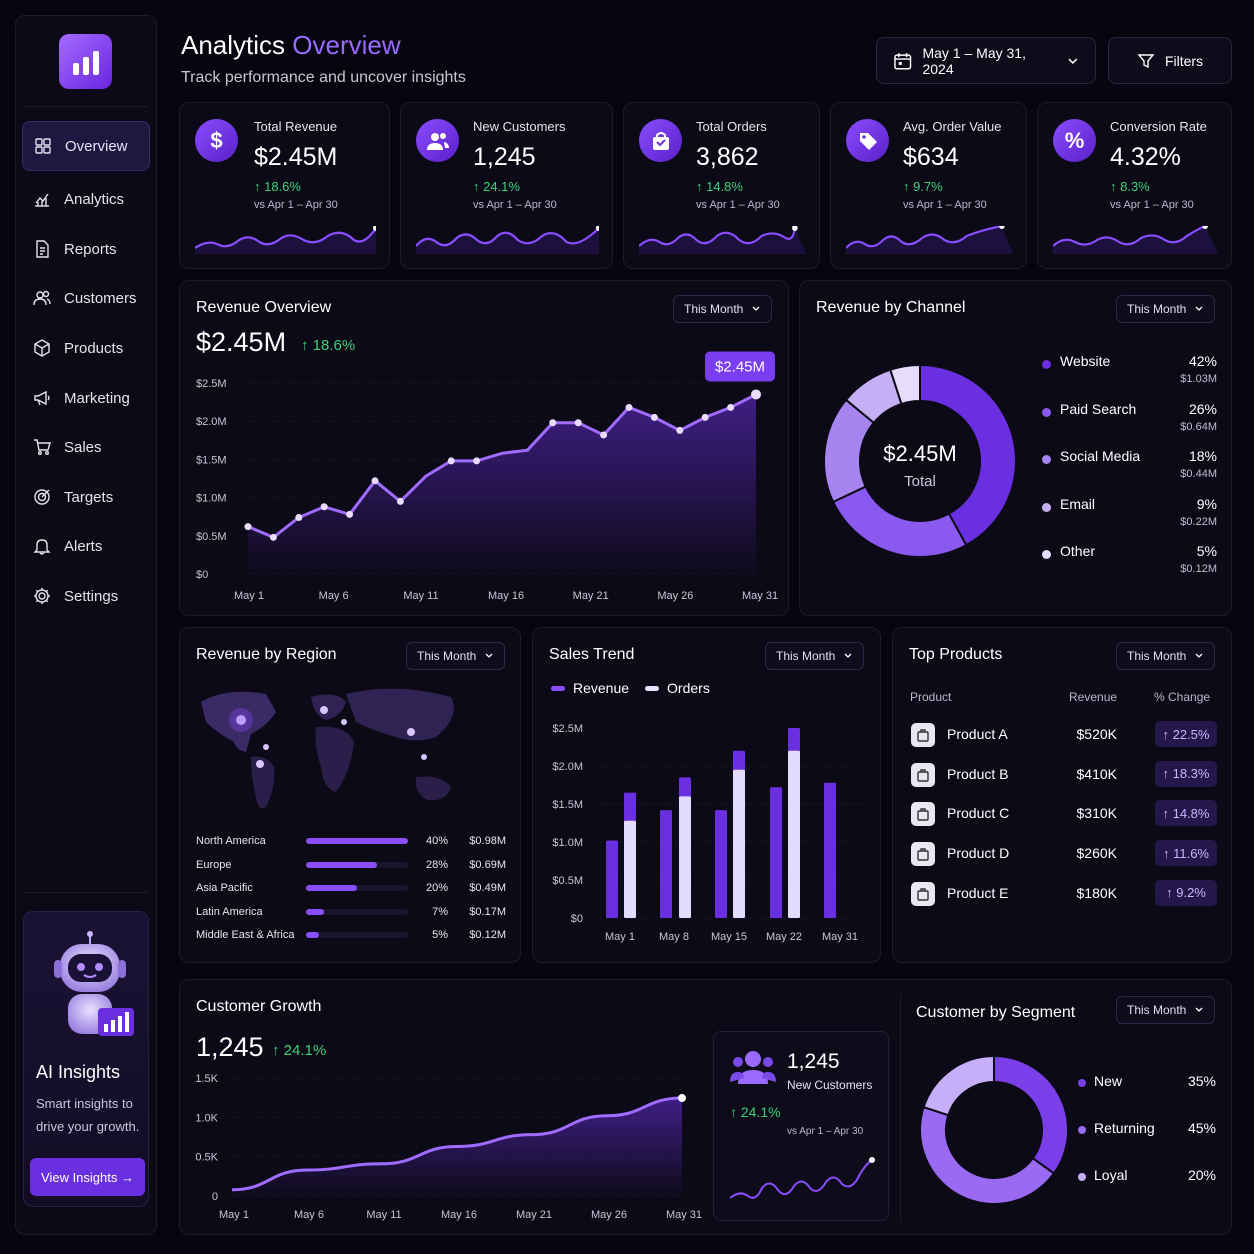 The image size is (1254, 1254). What do you see at coordinates (974, 60) in the screenshot?
I see `date-range-label: May 1 – May 31, 2024` at bounding box center [974, 60].